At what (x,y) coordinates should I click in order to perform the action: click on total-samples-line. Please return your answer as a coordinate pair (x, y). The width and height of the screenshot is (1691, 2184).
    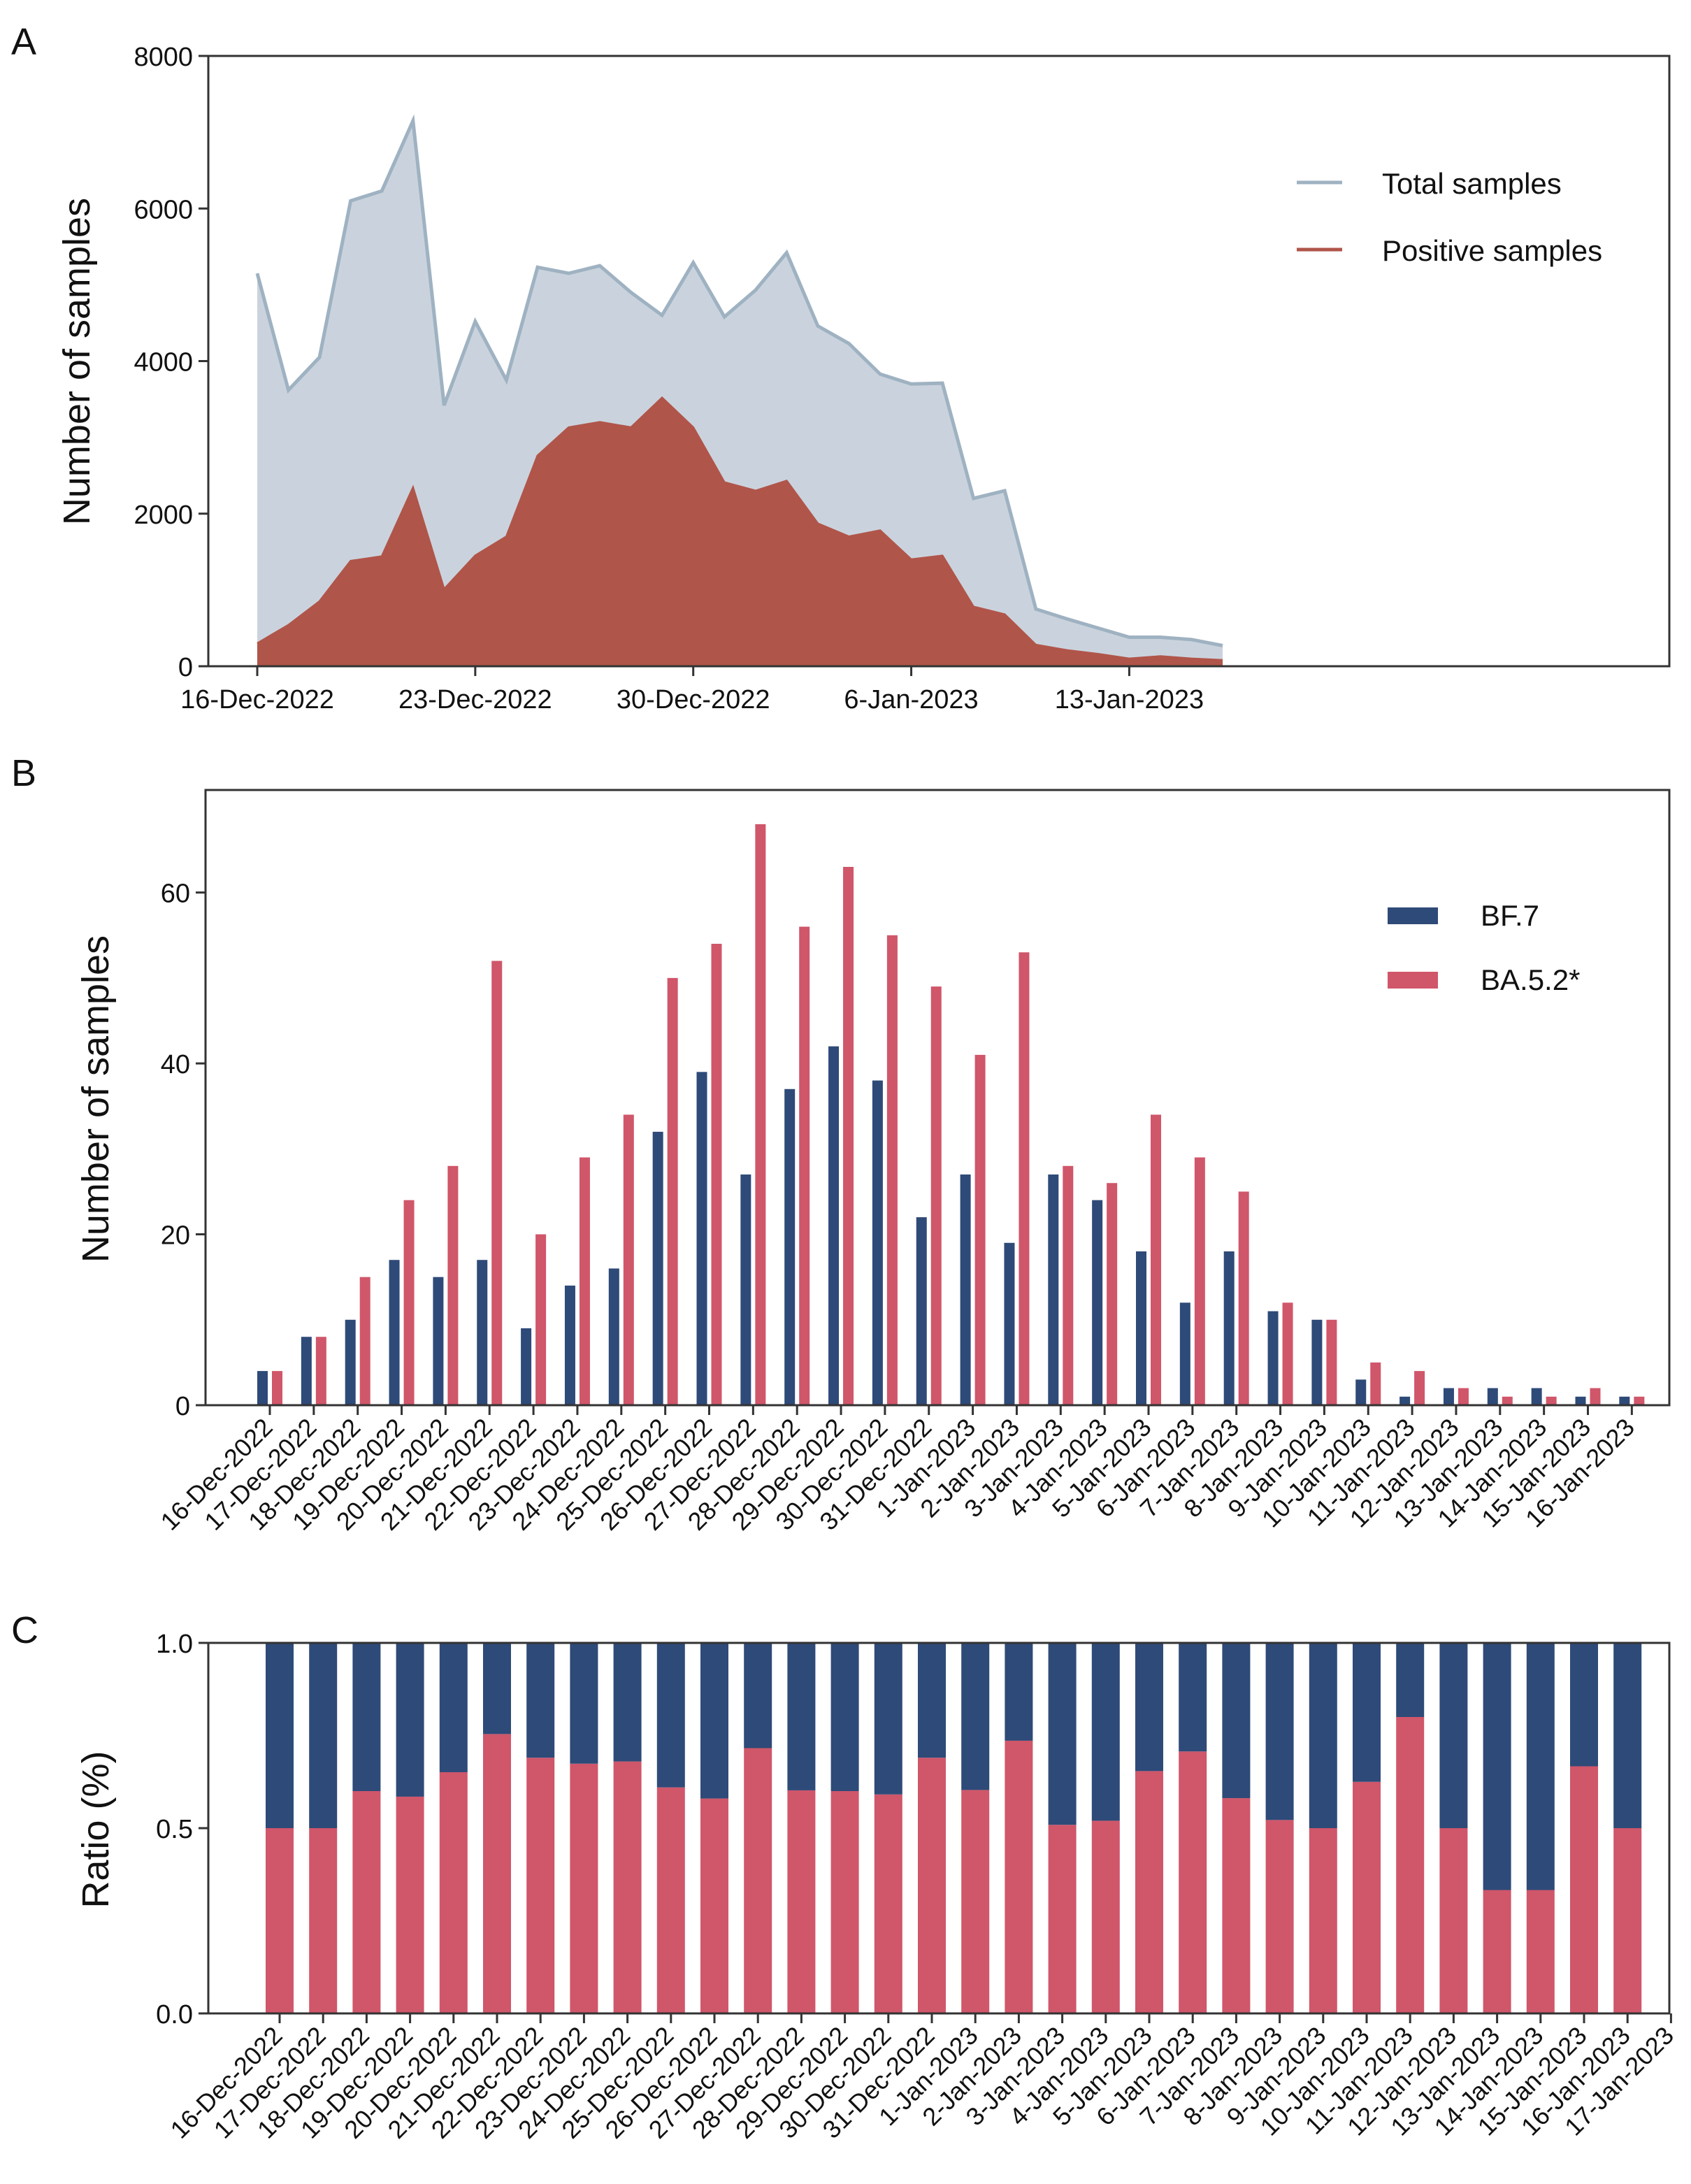
    Looking at the image, I should click on (739, 380).